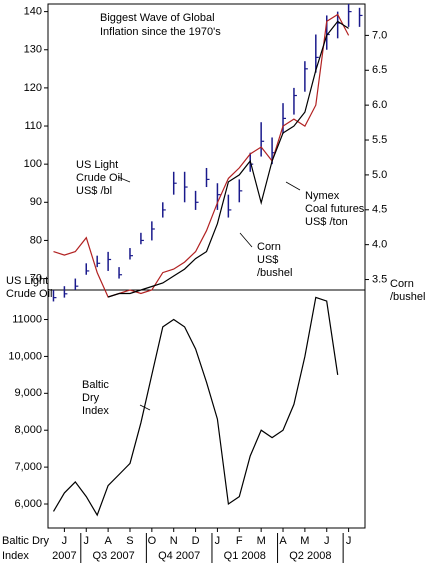  Describe the element at coordinates (335, 209) in the screenshot. I see `annotation: Coal futures` at that location.